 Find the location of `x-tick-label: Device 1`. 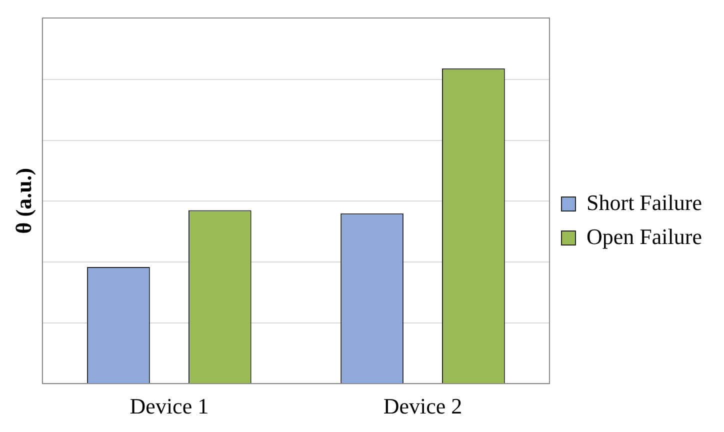

x-tick-label: Device 1 is located at coordinates (169, 406).